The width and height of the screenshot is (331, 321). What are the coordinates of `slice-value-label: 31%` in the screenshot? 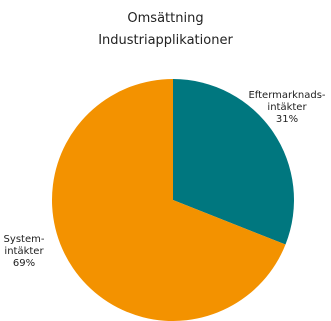 It's located at (287, 119).